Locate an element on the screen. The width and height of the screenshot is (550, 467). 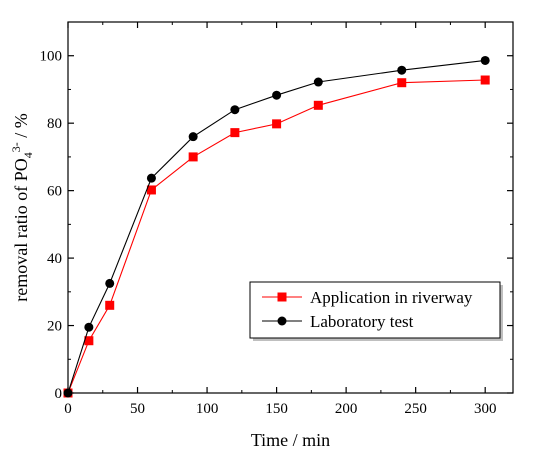
legend-entry-0: Application in riverway is located at coordinates (367, 297).